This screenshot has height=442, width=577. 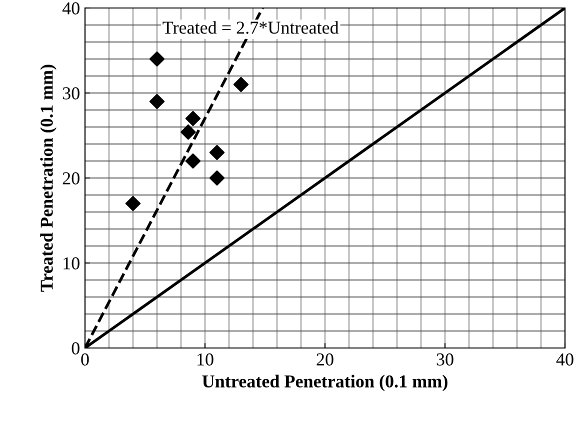 I want to click on x-tick-label: 30, so click(x=445, y=359).